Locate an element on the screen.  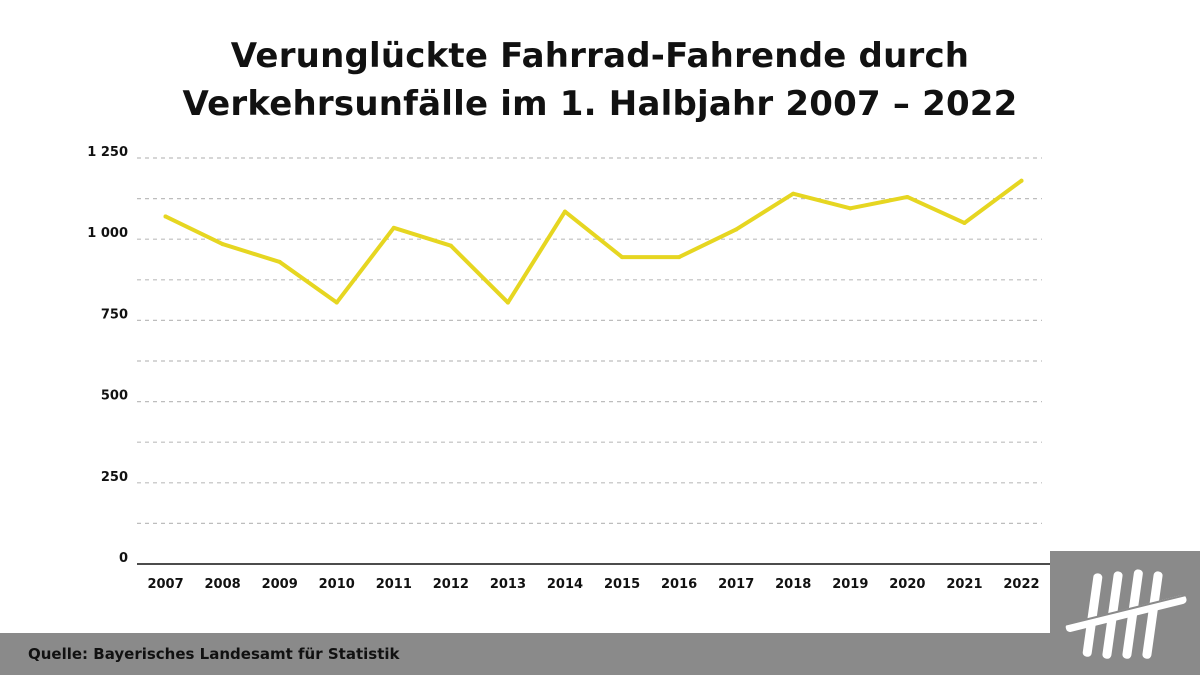
y-tick-label: 1 000 is located at coordinates (107, 233).